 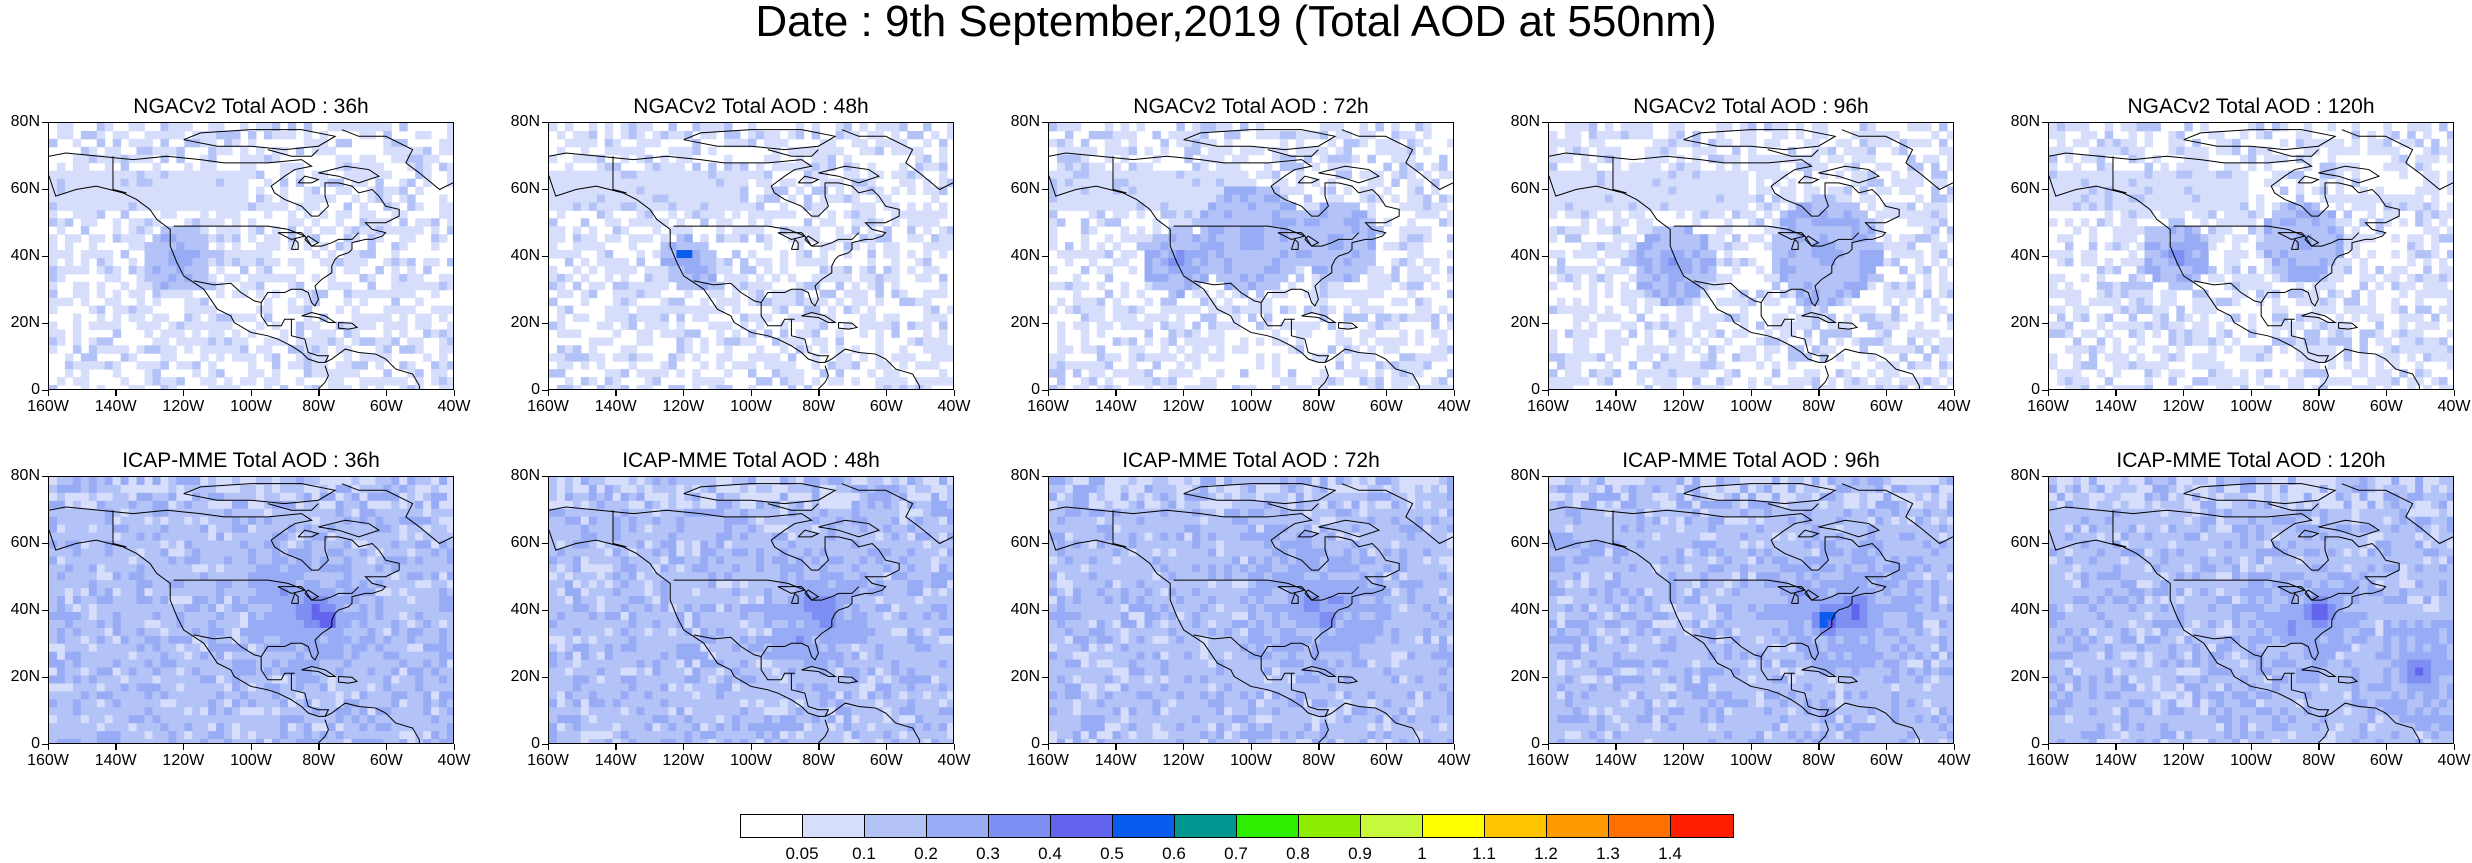 What do you see at coordinates (20, 677) in the screenshot?
I see `y-tick-label: 20N` at bounding box center [20, 677].